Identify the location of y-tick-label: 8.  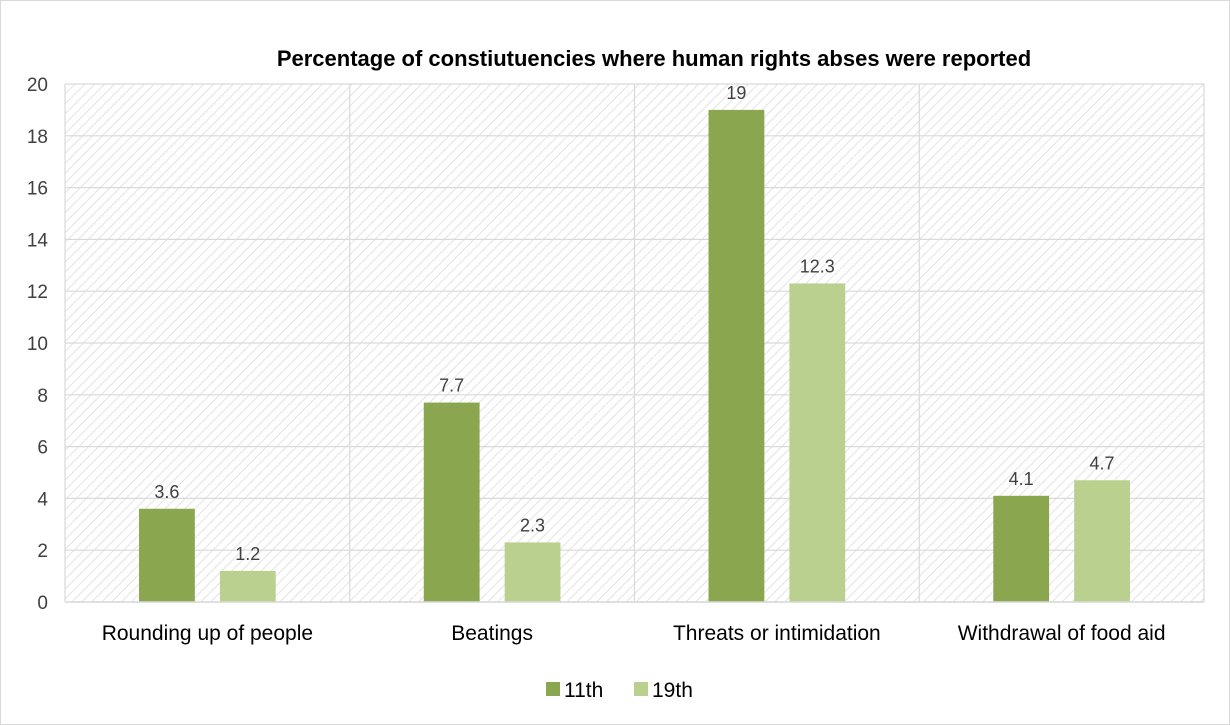
(42, 396).